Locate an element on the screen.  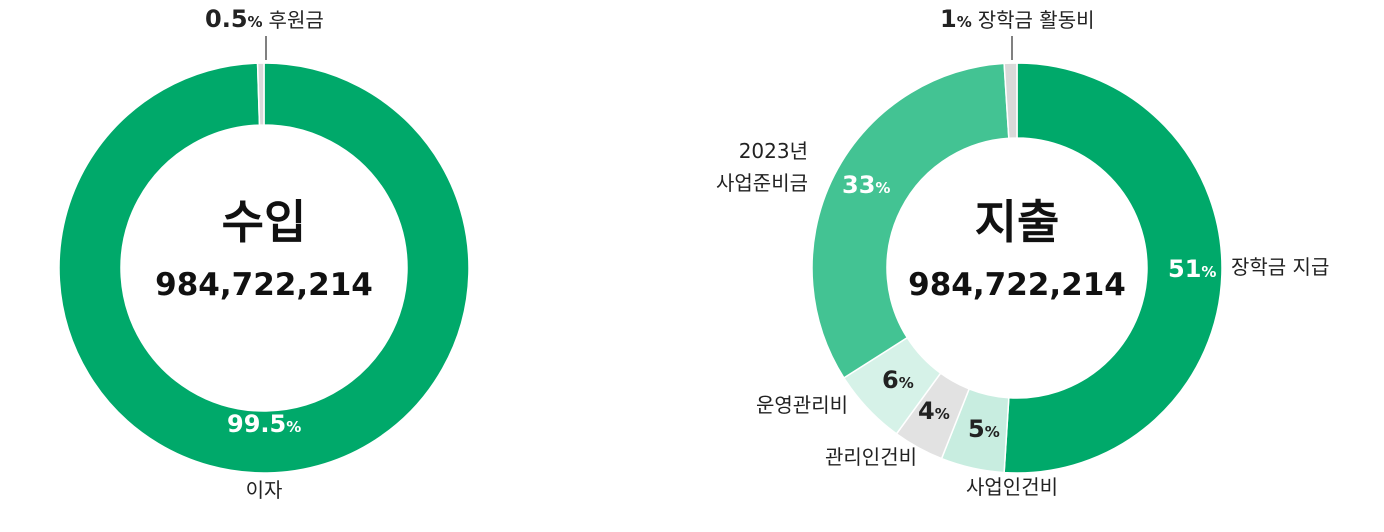
expense-activity-name: 장학금 활동비 is located at coordinates (1036, 20).